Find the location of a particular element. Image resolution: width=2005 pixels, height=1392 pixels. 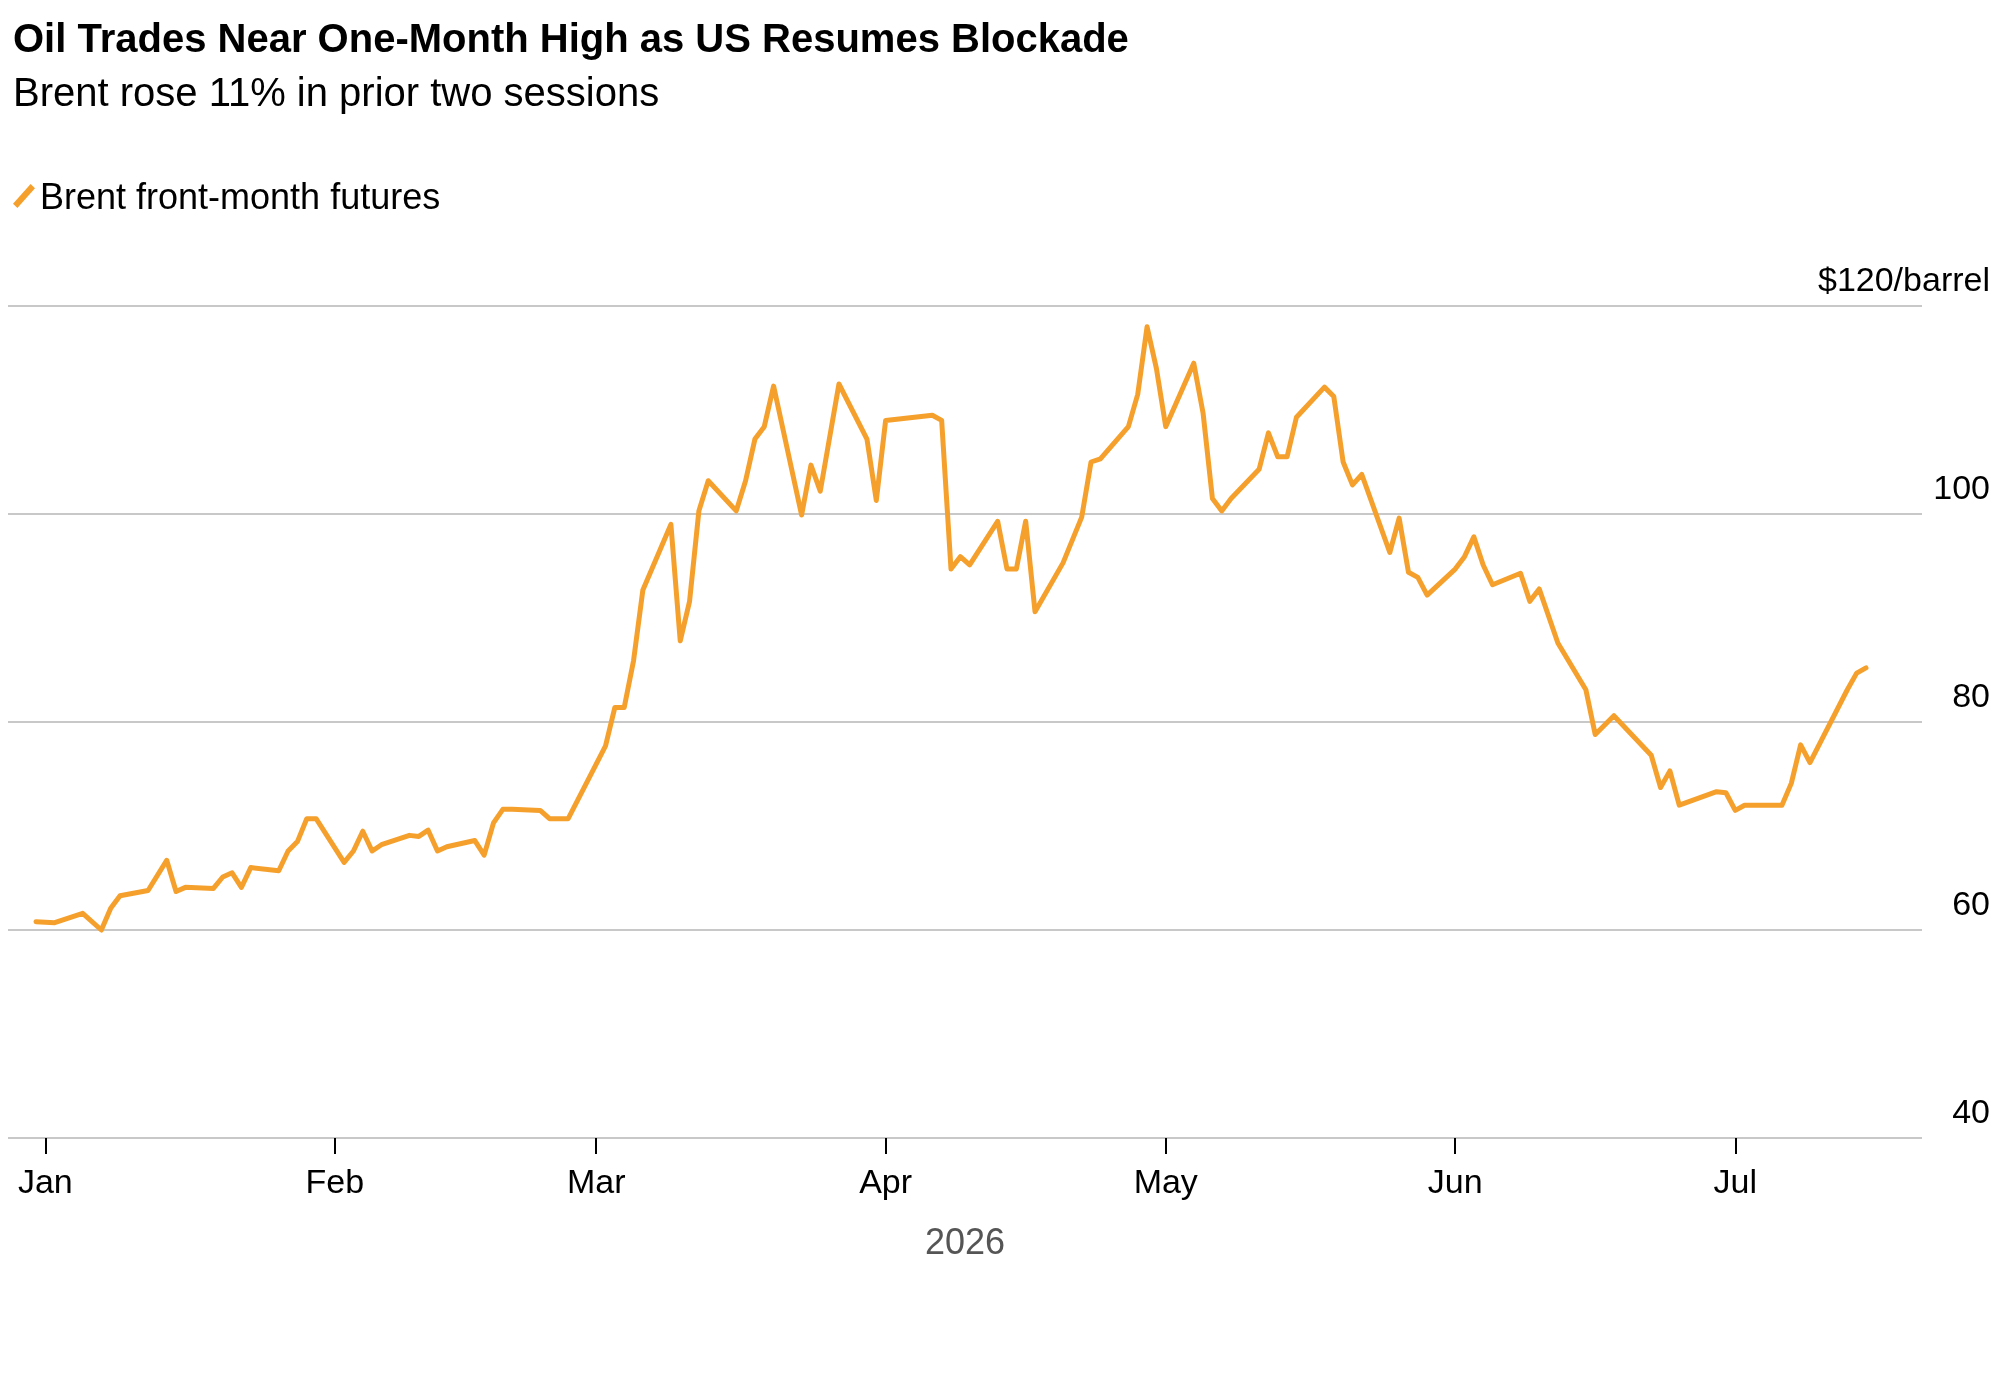

x-tick-label: Feb is located at coordinates (335, 1181).